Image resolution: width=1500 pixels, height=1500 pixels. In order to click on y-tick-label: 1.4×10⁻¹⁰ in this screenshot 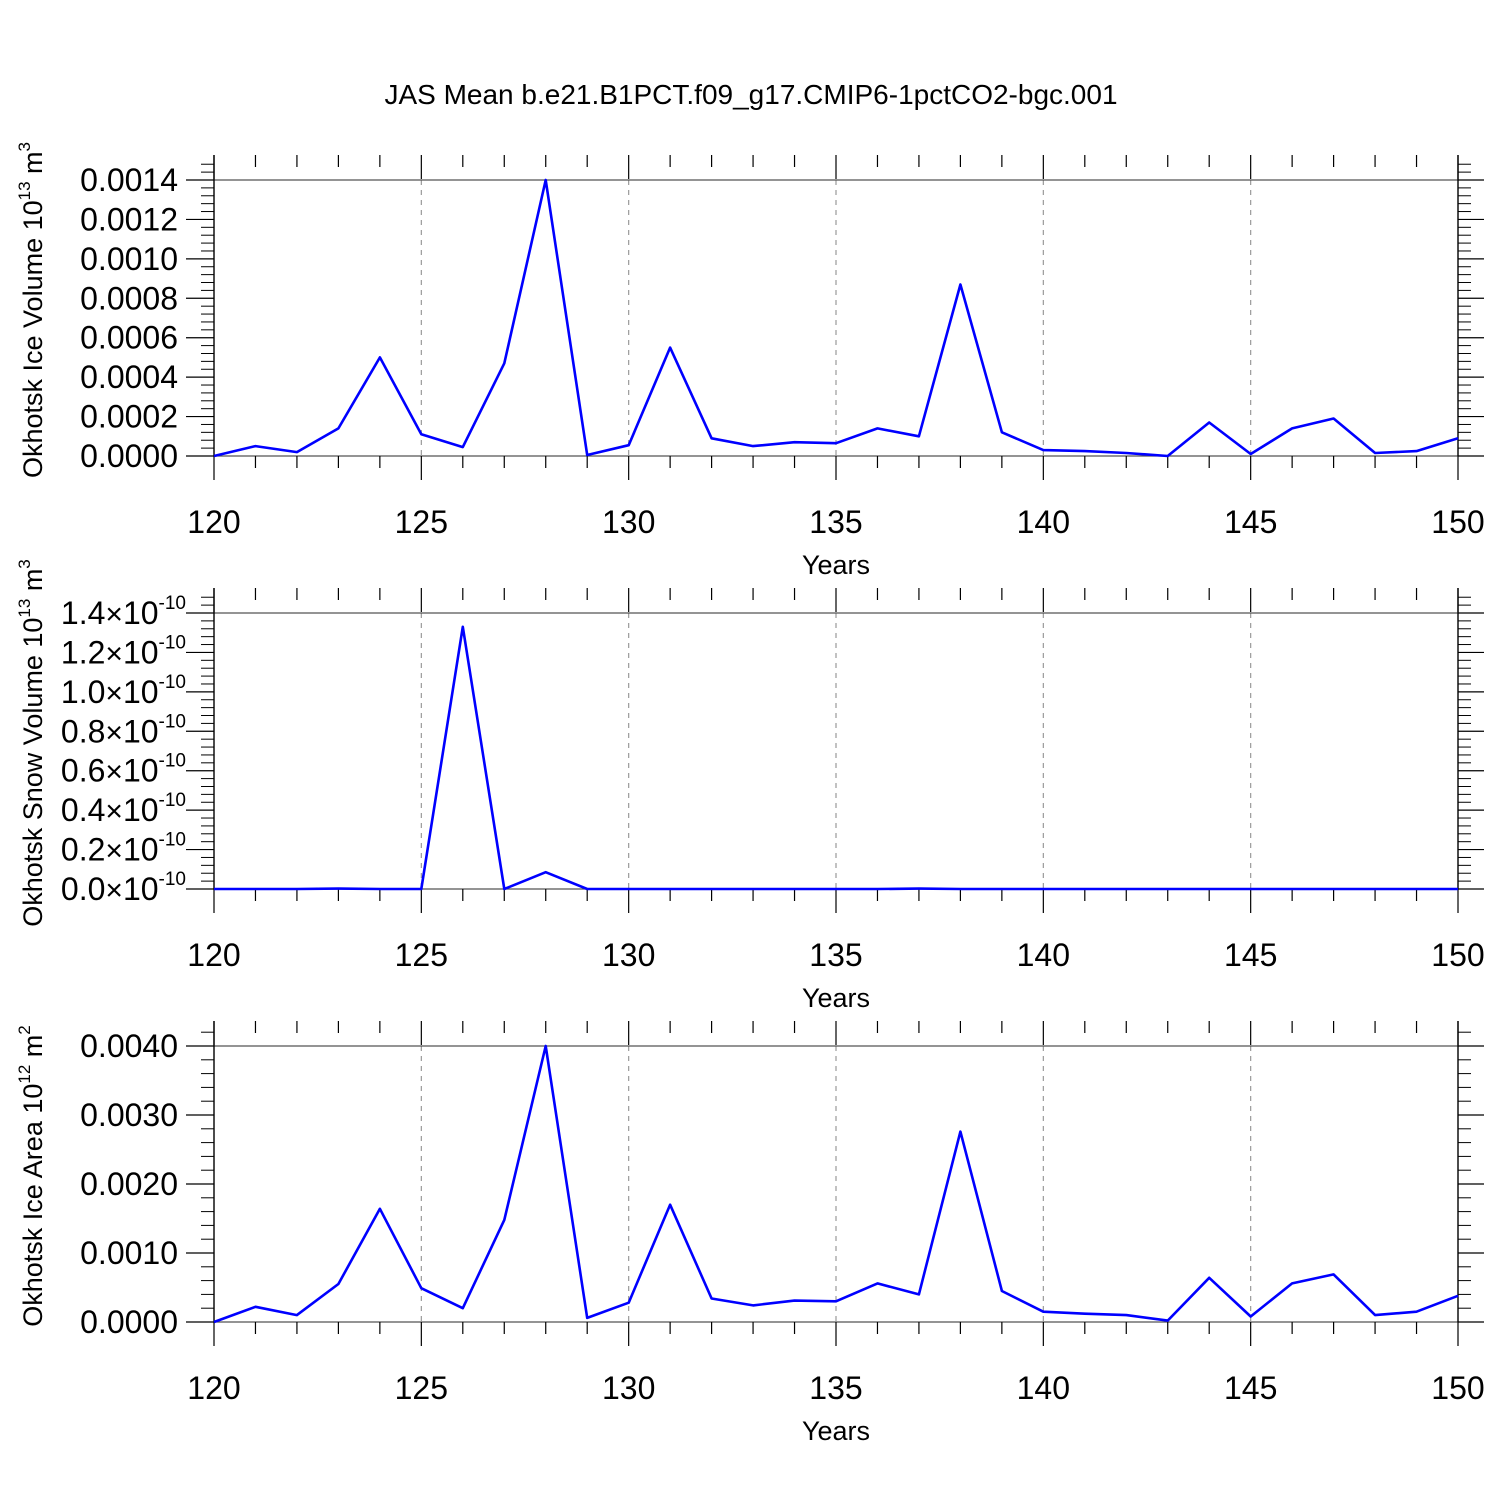, I will do `click(123, 612)`.